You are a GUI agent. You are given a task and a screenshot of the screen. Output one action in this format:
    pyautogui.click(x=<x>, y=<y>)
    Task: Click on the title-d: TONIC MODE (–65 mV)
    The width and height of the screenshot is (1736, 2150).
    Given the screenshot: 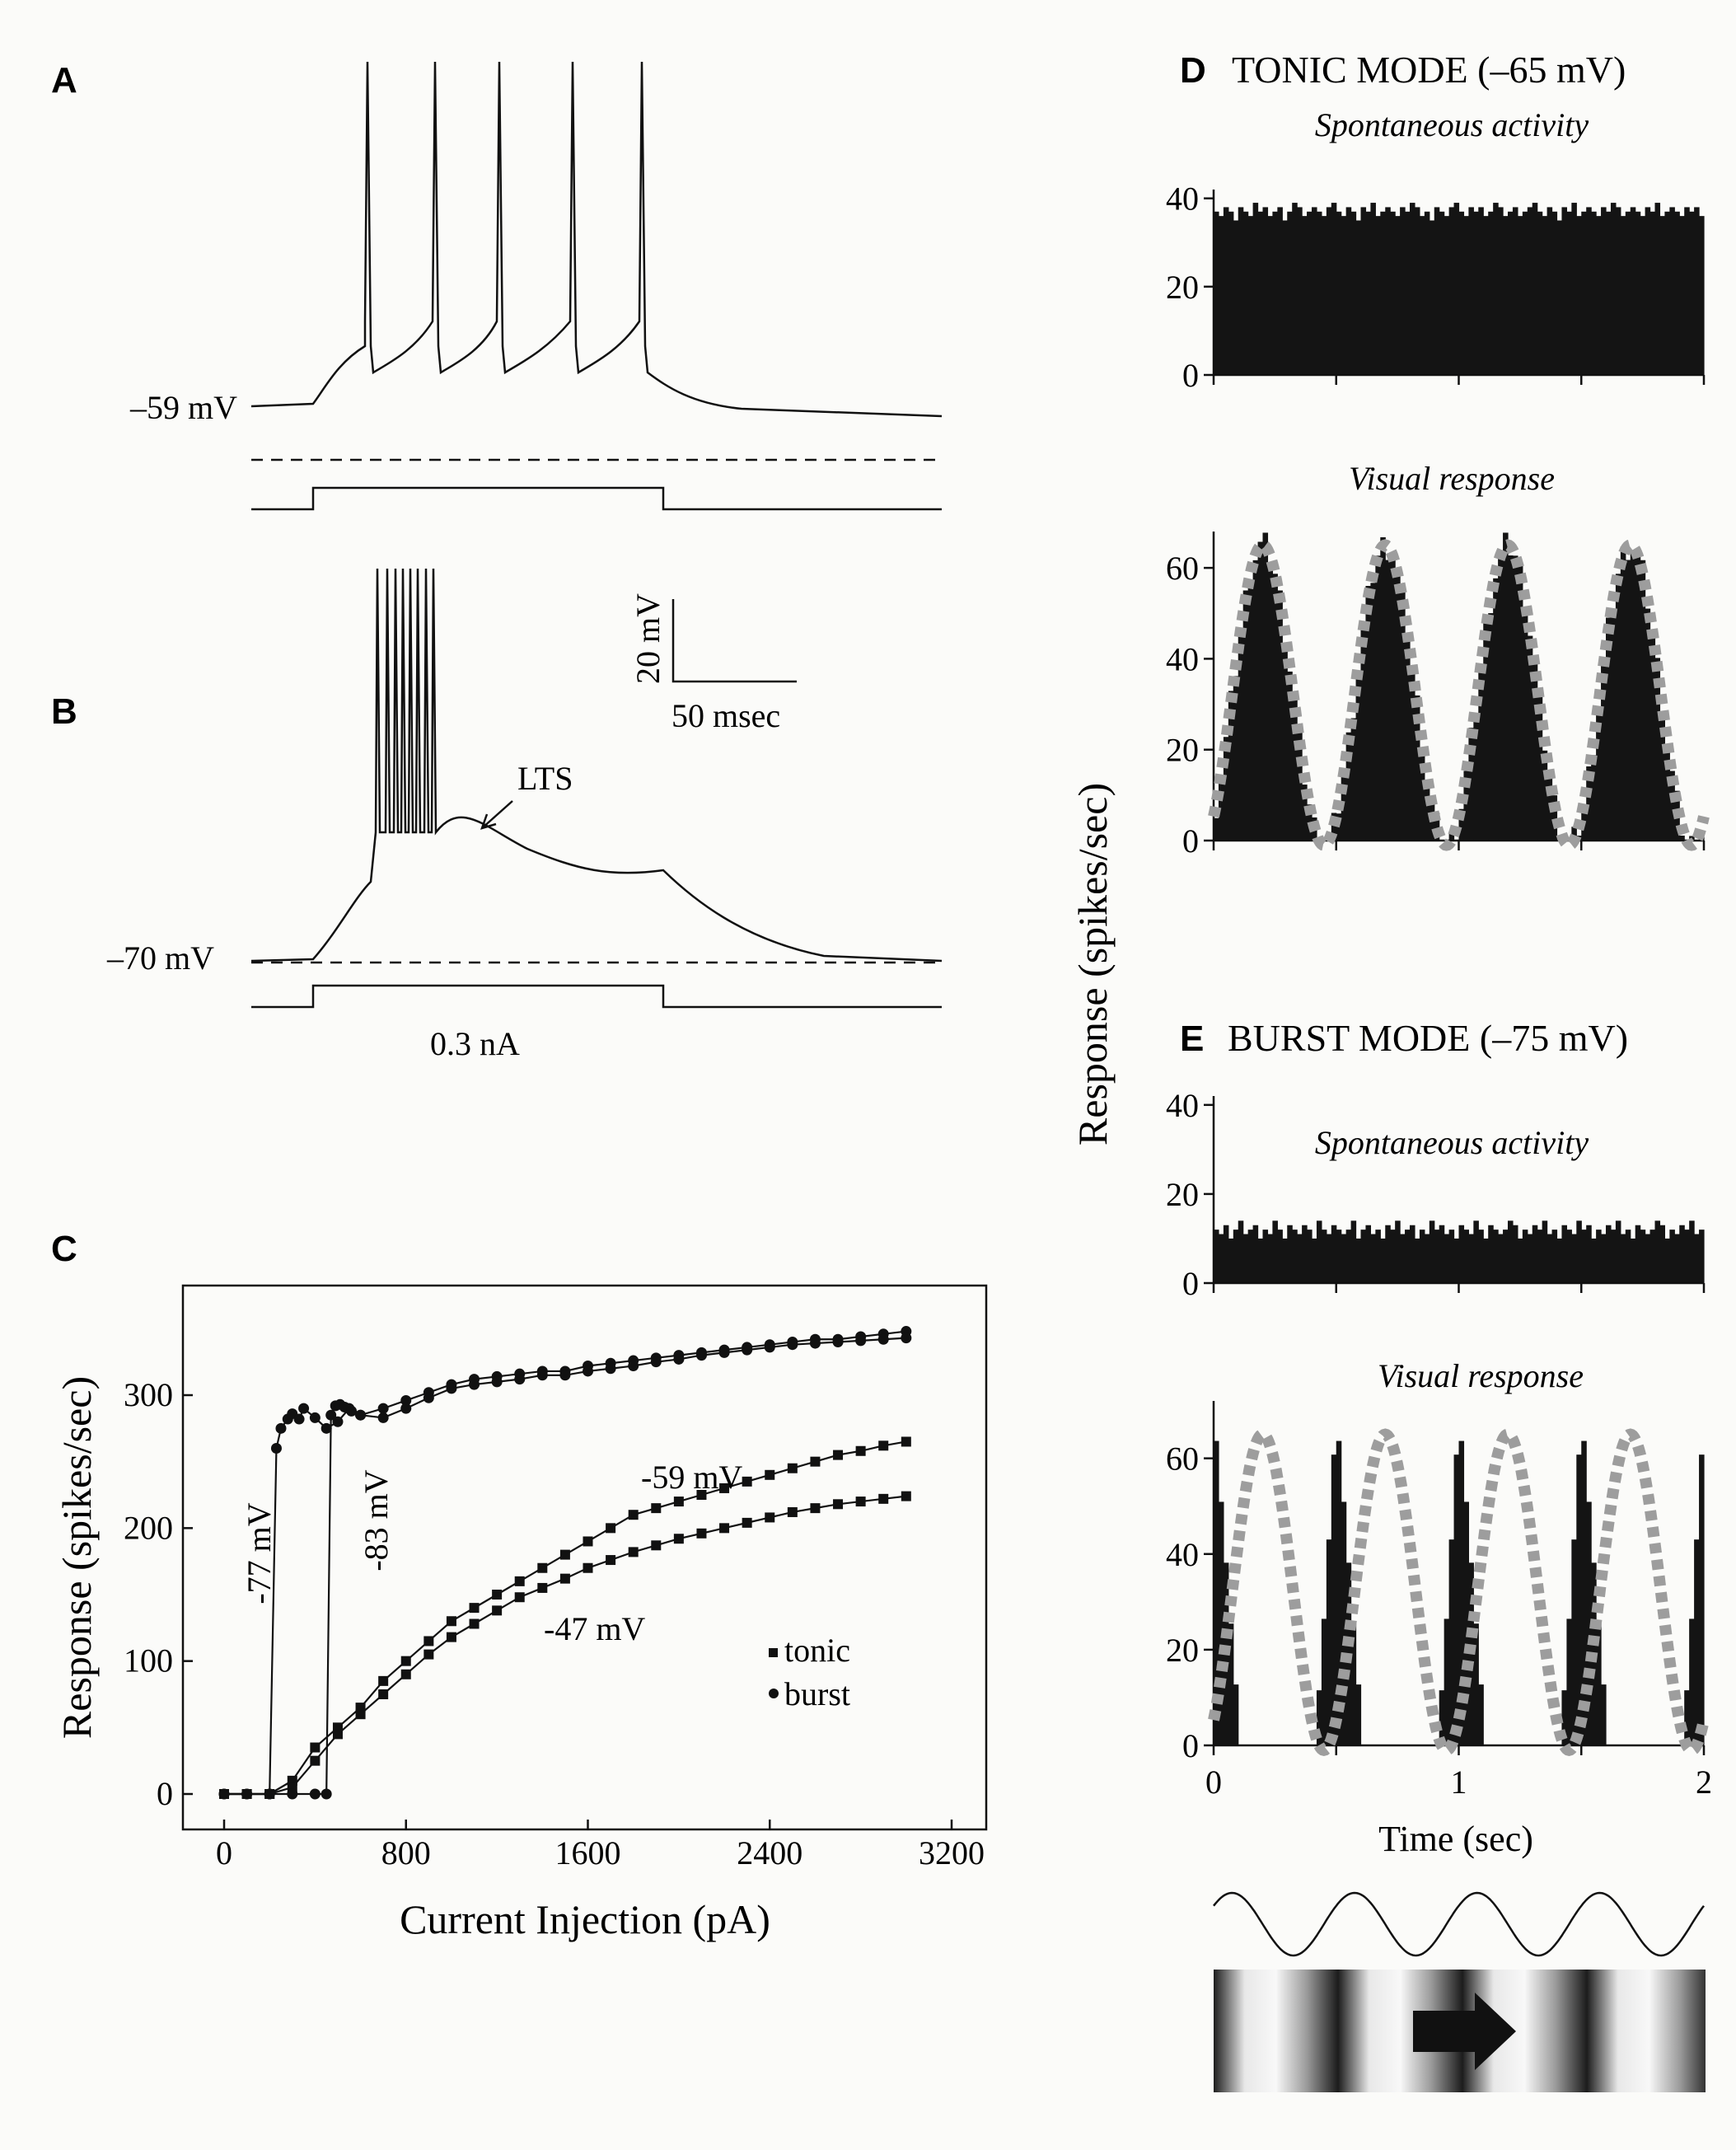 What is the action you would take?
    pyautogui.click(x=1429, y=70)
    